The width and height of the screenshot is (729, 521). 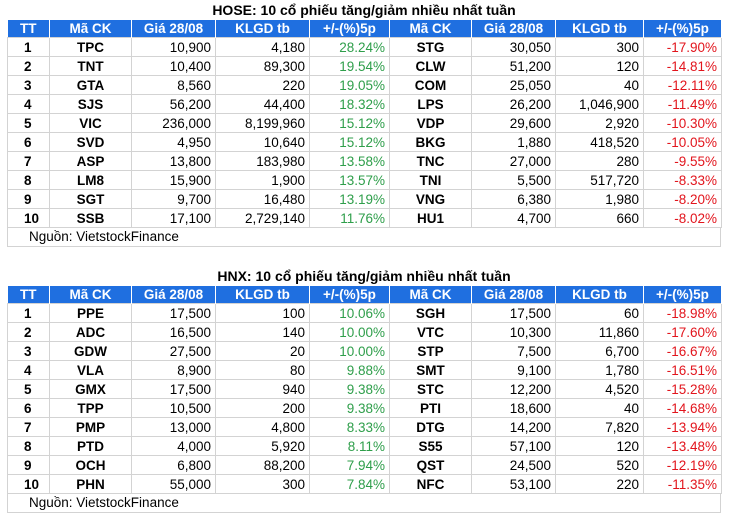 What do you see at coordinates (682, 295) in the screenshot?
I see `header-change: +/-(%)5p` at bounding box center [682, 295].